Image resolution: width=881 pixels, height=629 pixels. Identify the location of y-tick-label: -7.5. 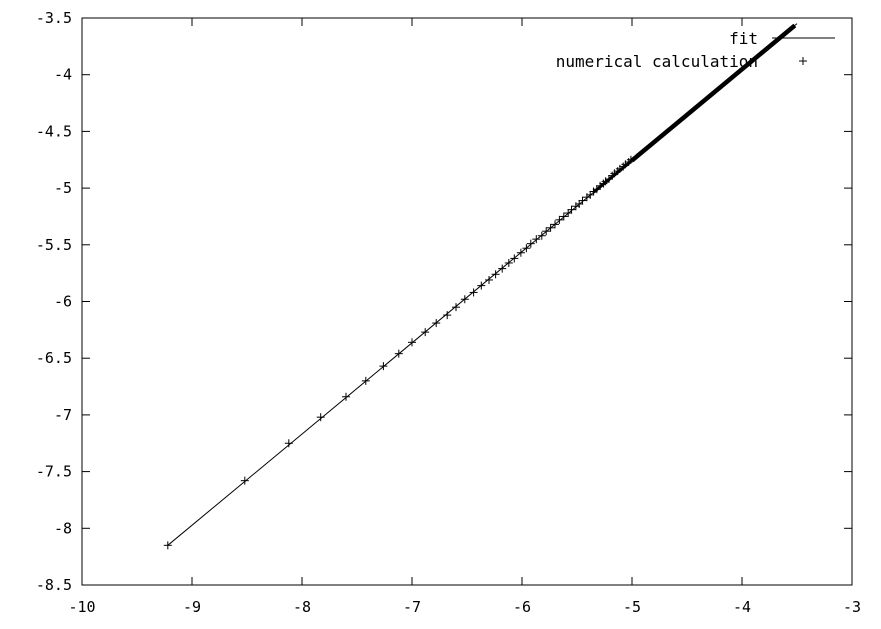
(54, 472).